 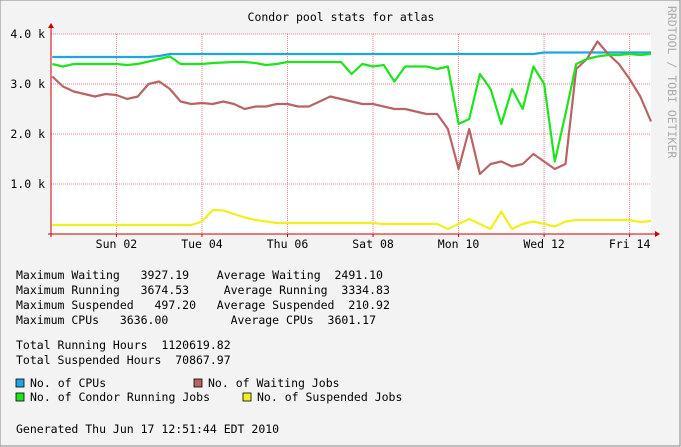 I want to click on y-tick-label: 2.0 k, so click(x=27, y=134).